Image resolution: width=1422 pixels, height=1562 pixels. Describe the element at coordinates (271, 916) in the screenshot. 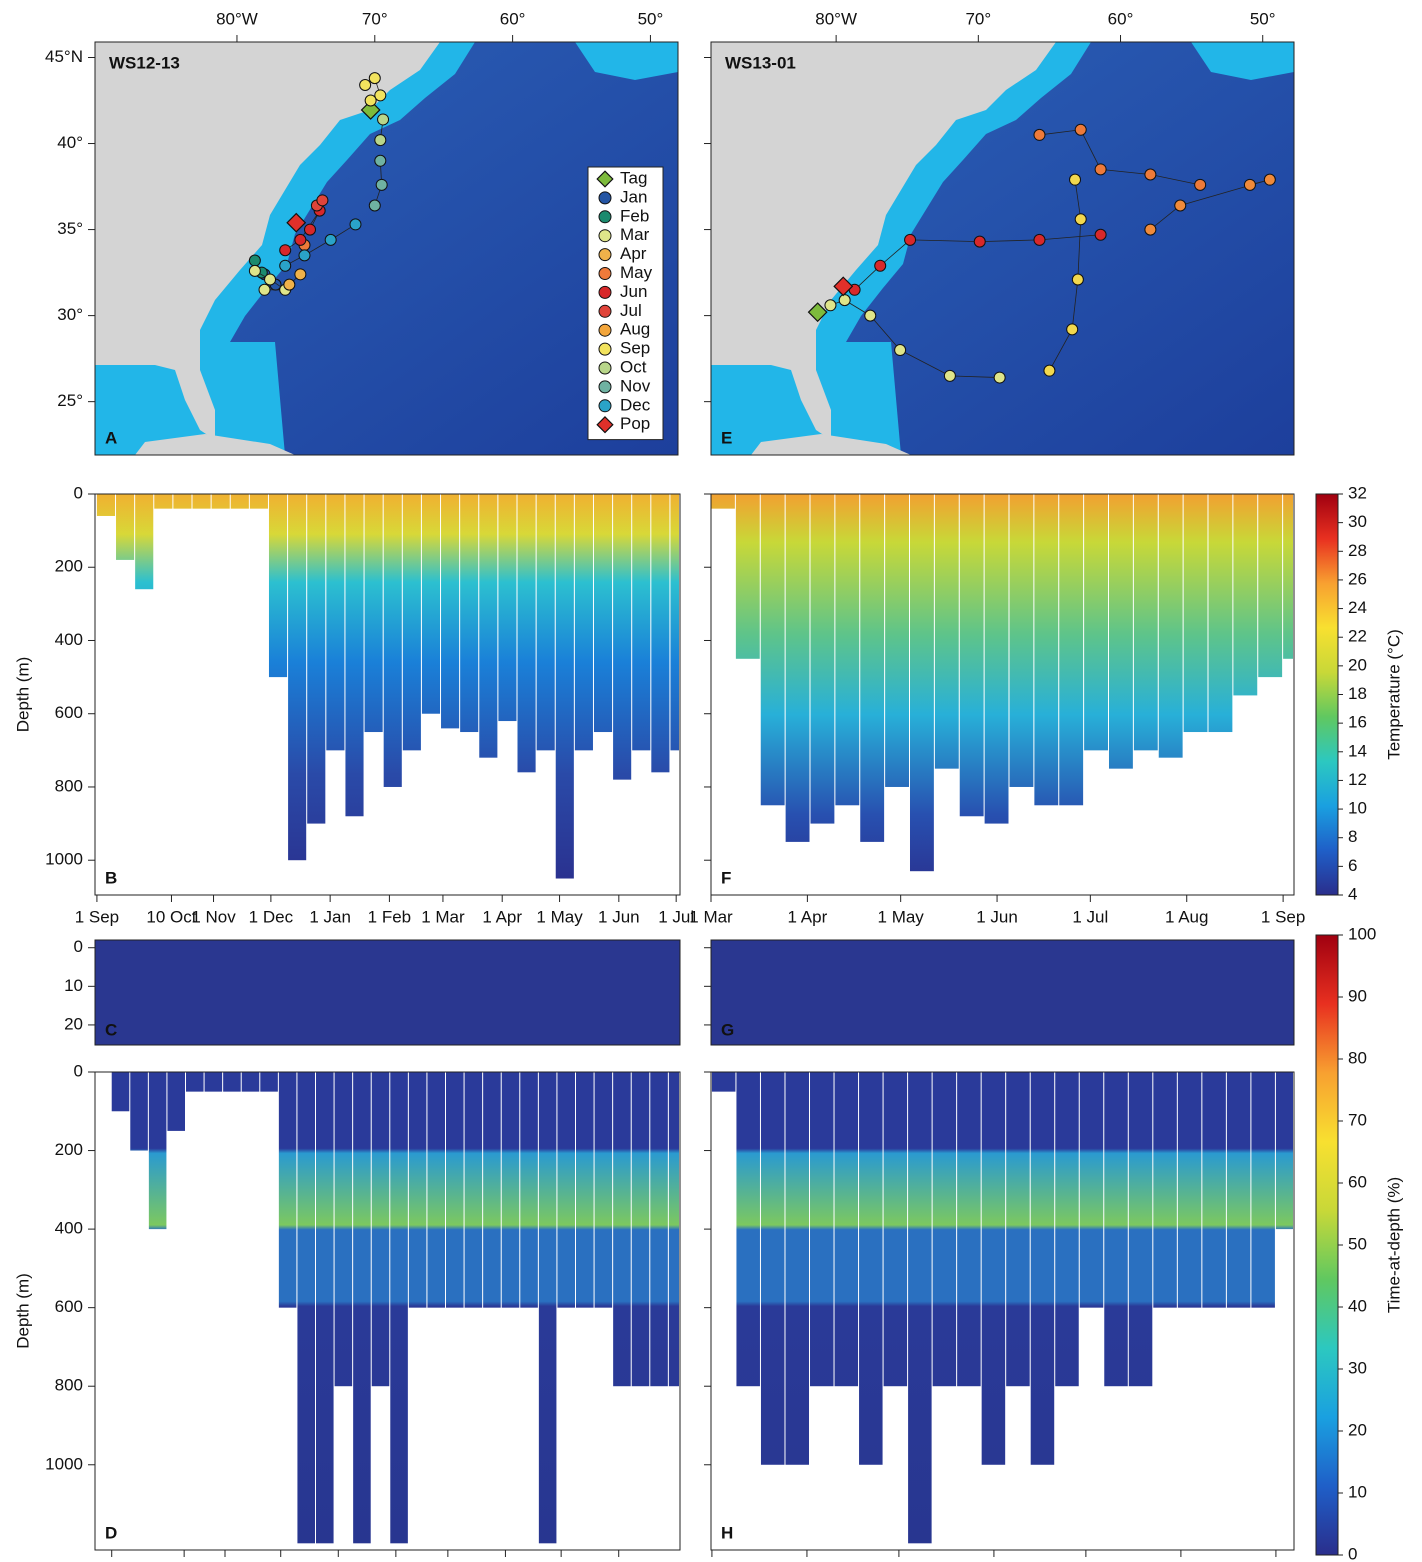

I see `x-tick-label: 1 Dec` at that location.